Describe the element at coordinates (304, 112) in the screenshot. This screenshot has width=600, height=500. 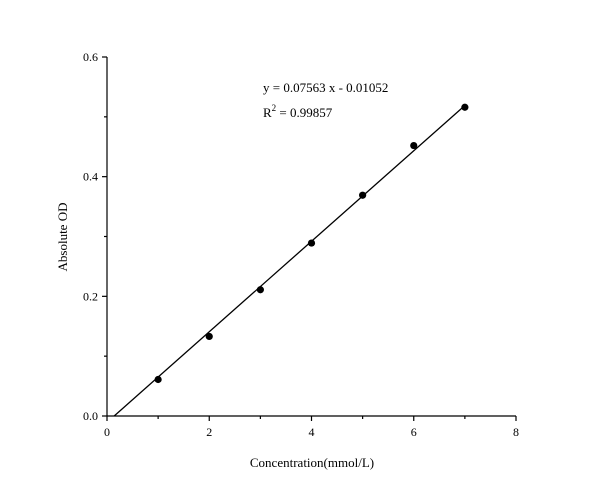
I see `r-squared-value: = 0.99857` at that location.